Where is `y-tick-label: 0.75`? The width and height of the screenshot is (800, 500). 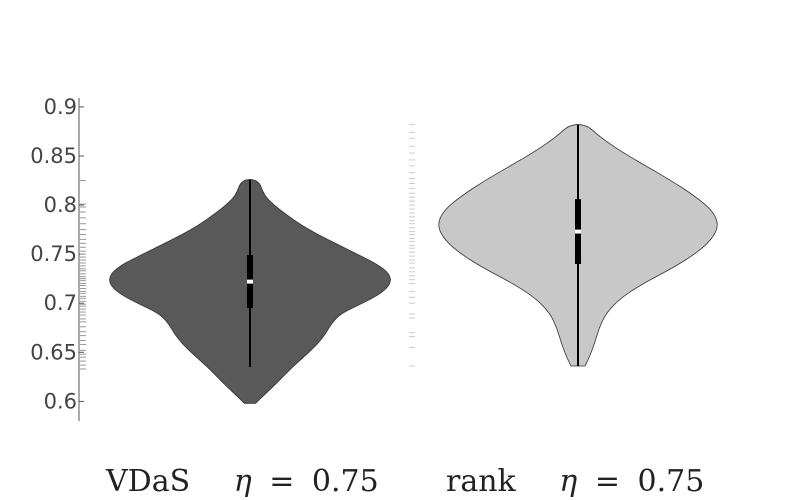
y-tick-label: 0.75 is located at coordinates (53, 254).